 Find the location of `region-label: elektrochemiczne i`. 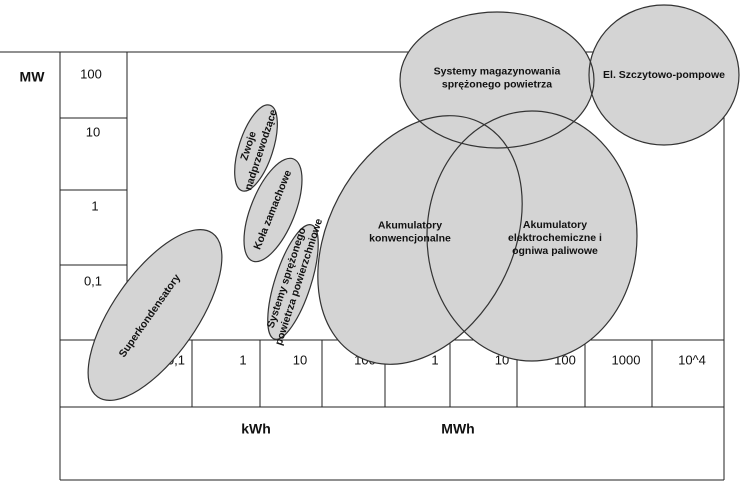

region-label: elektrochemiczne i is located at coordinates (555, 238).